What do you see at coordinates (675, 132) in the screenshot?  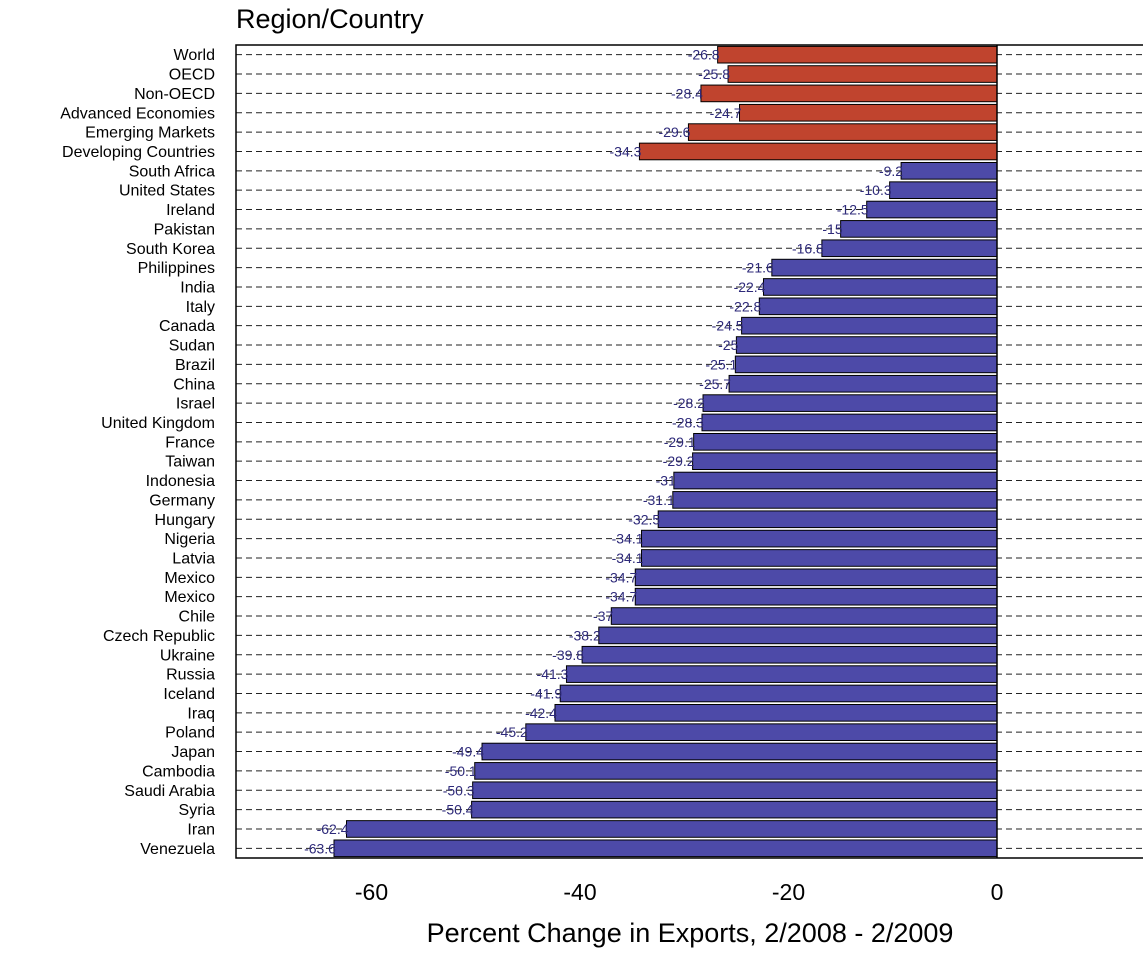 I see `value-label: -29.6` at bounding box center [675, 132].